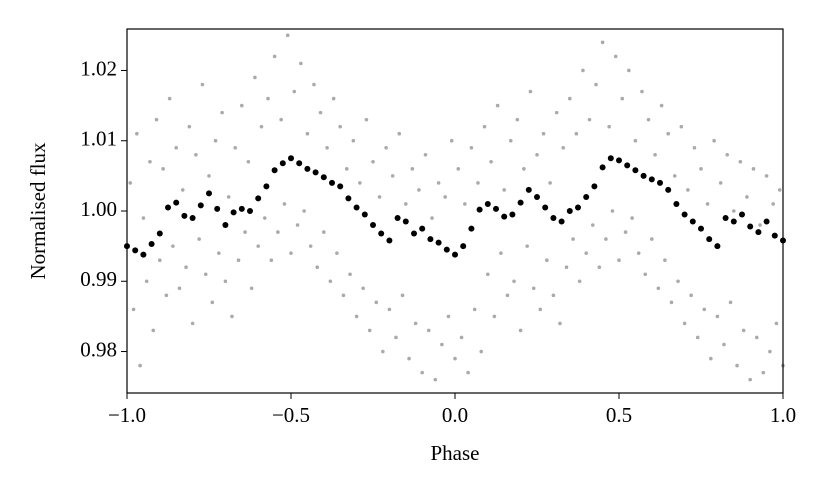 The image size is (830, 498). What do you see at coordinates (98, 349) in the screenshot?
I see `y-tick-label: 0.98` at bounding box center [98, 349].